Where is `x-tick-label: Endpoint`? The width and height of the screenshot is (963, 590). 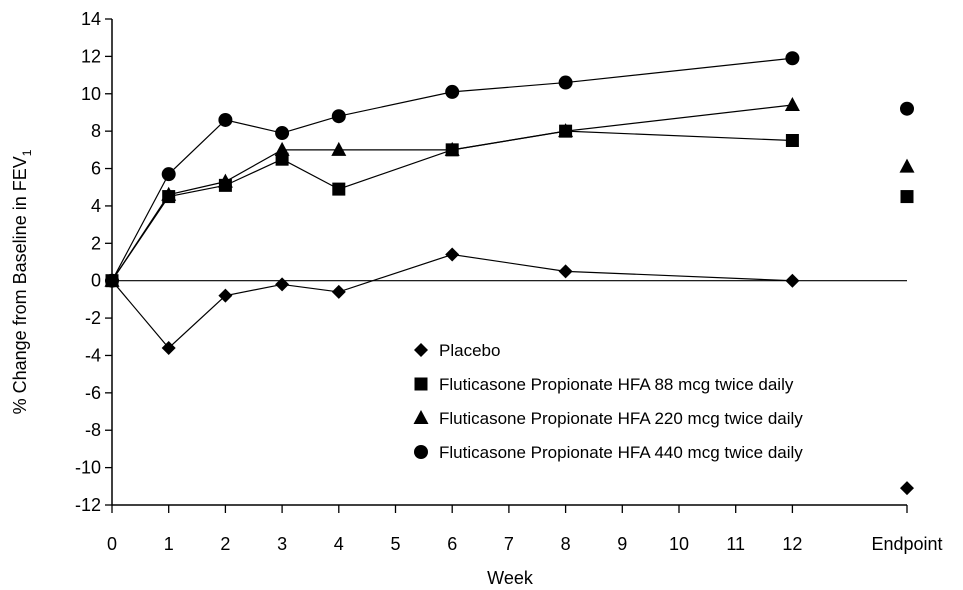 x-tick-label: Endpoint is located at coordinates (906, 544).